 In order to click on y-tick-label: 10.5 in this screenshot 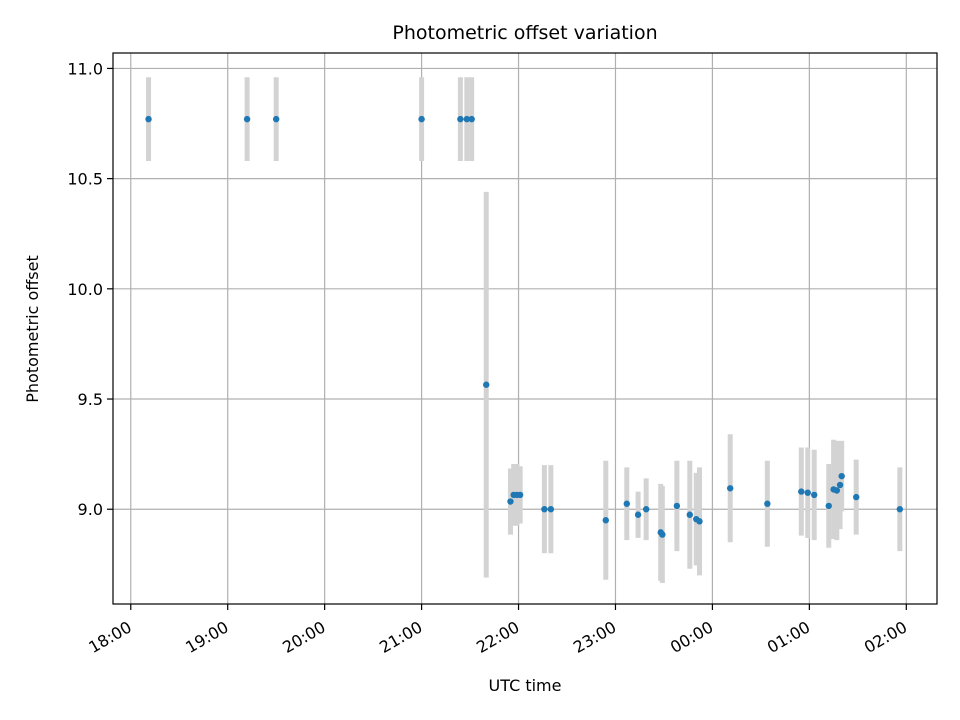, I will do `click(85, 179)`.